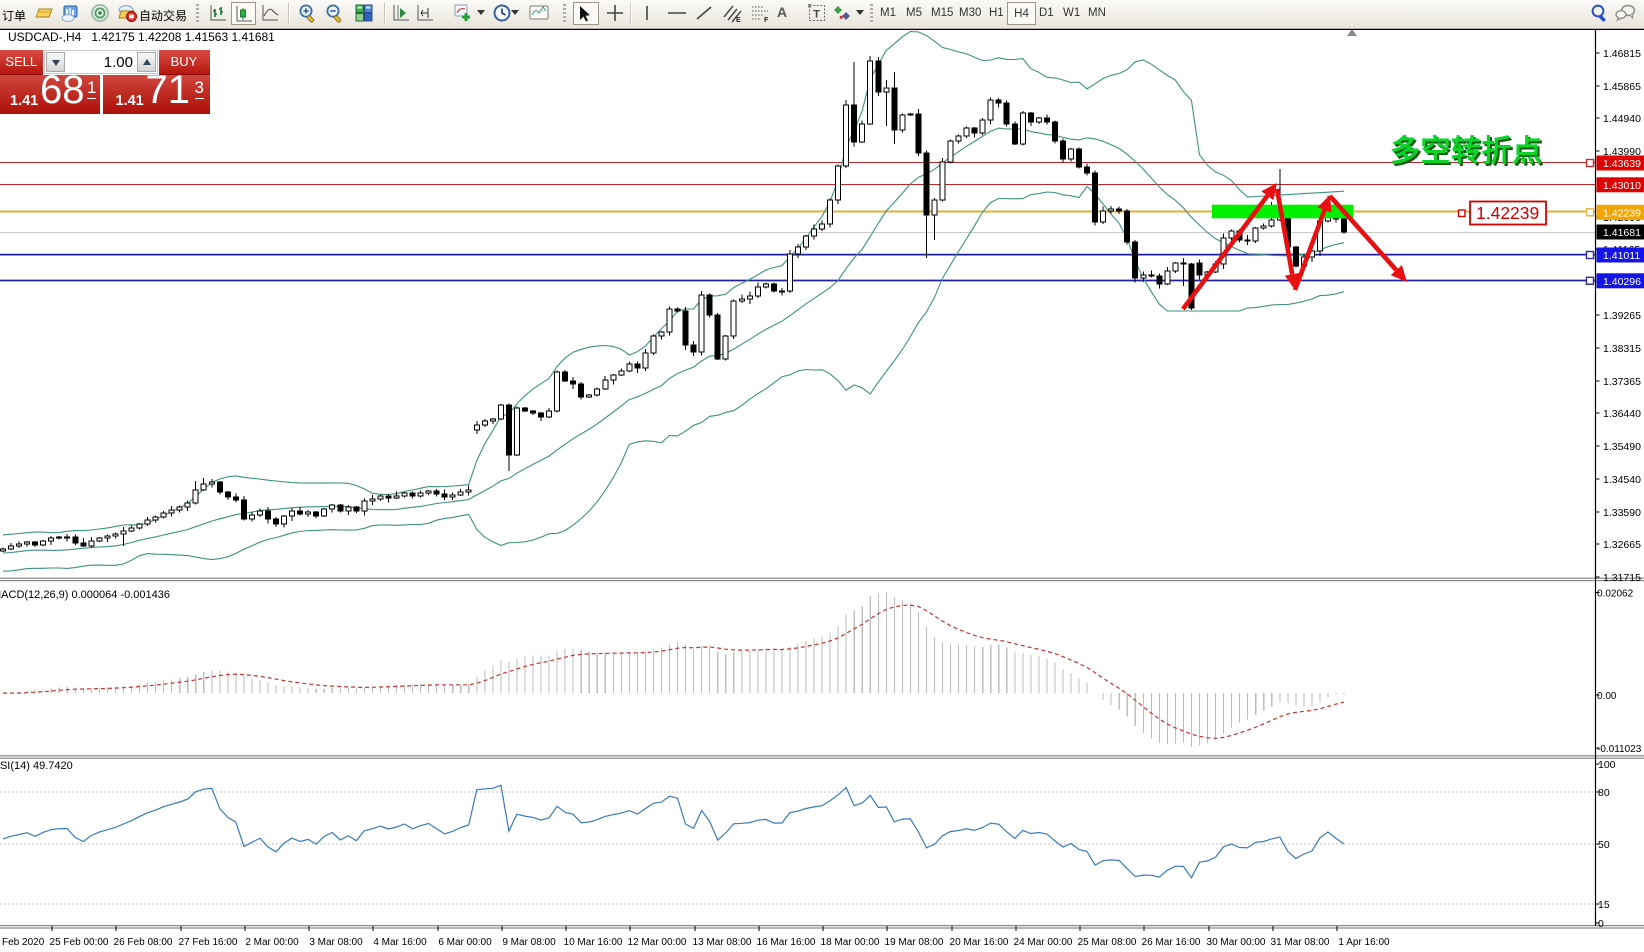 The width and height of the screenshot is (1644, 952). What do you see at coordinates (23, 942) in the screenshot?
I see `svg-text: Feb 2020` at bounding box center [23, 942].